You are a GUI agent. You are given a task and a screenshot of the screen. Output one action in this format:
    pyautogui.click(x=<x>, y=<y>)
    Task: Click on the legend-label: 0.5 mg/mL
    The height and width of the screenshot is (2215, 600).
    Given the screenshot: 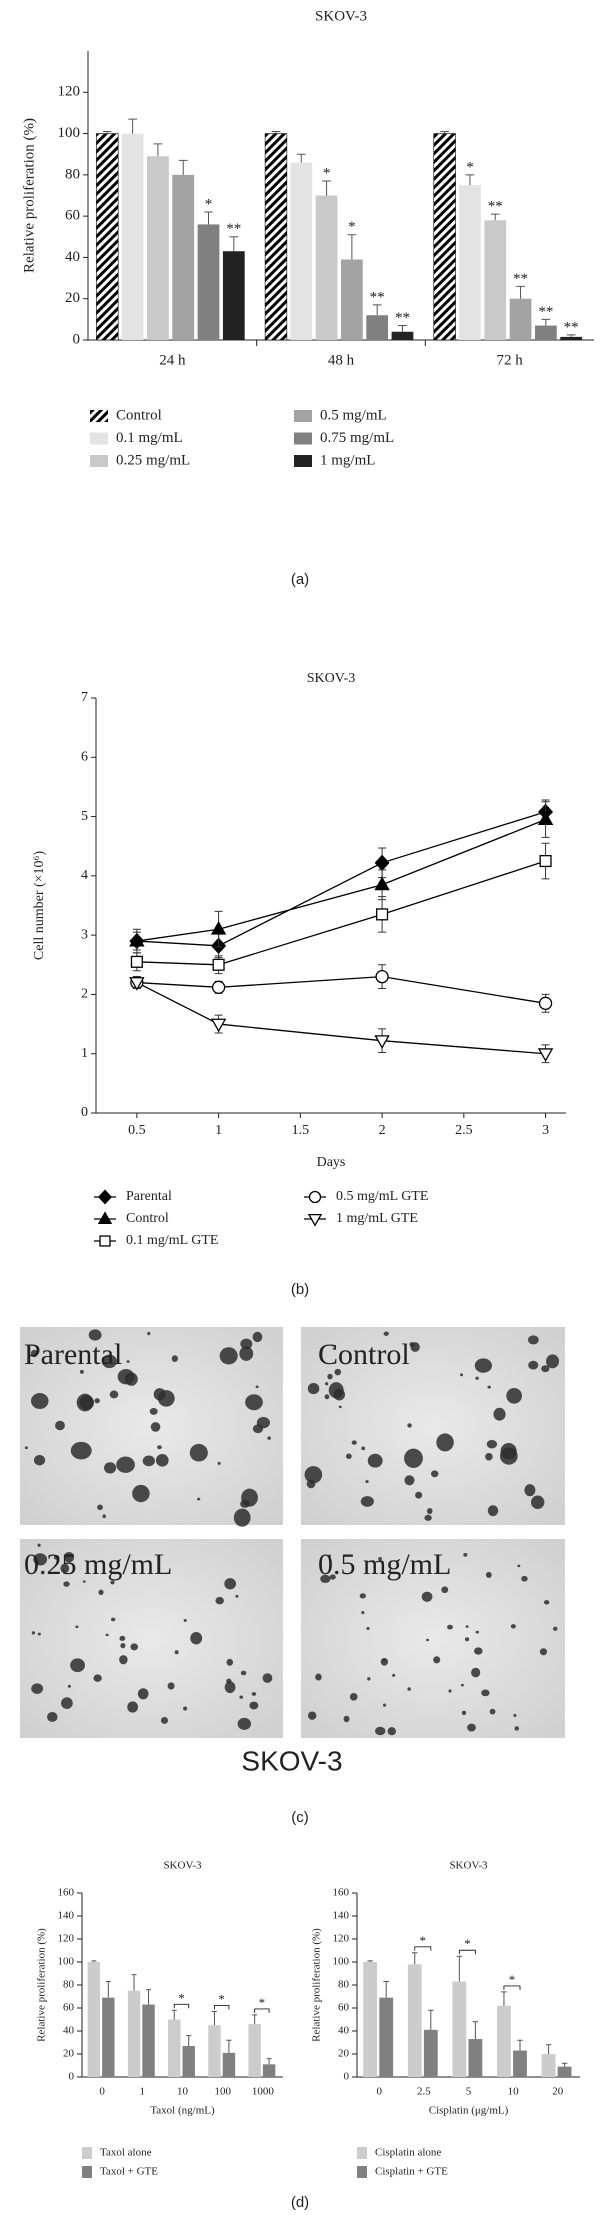 What is the action you would take?
    pyautogui.click(x=353, y=415)
    